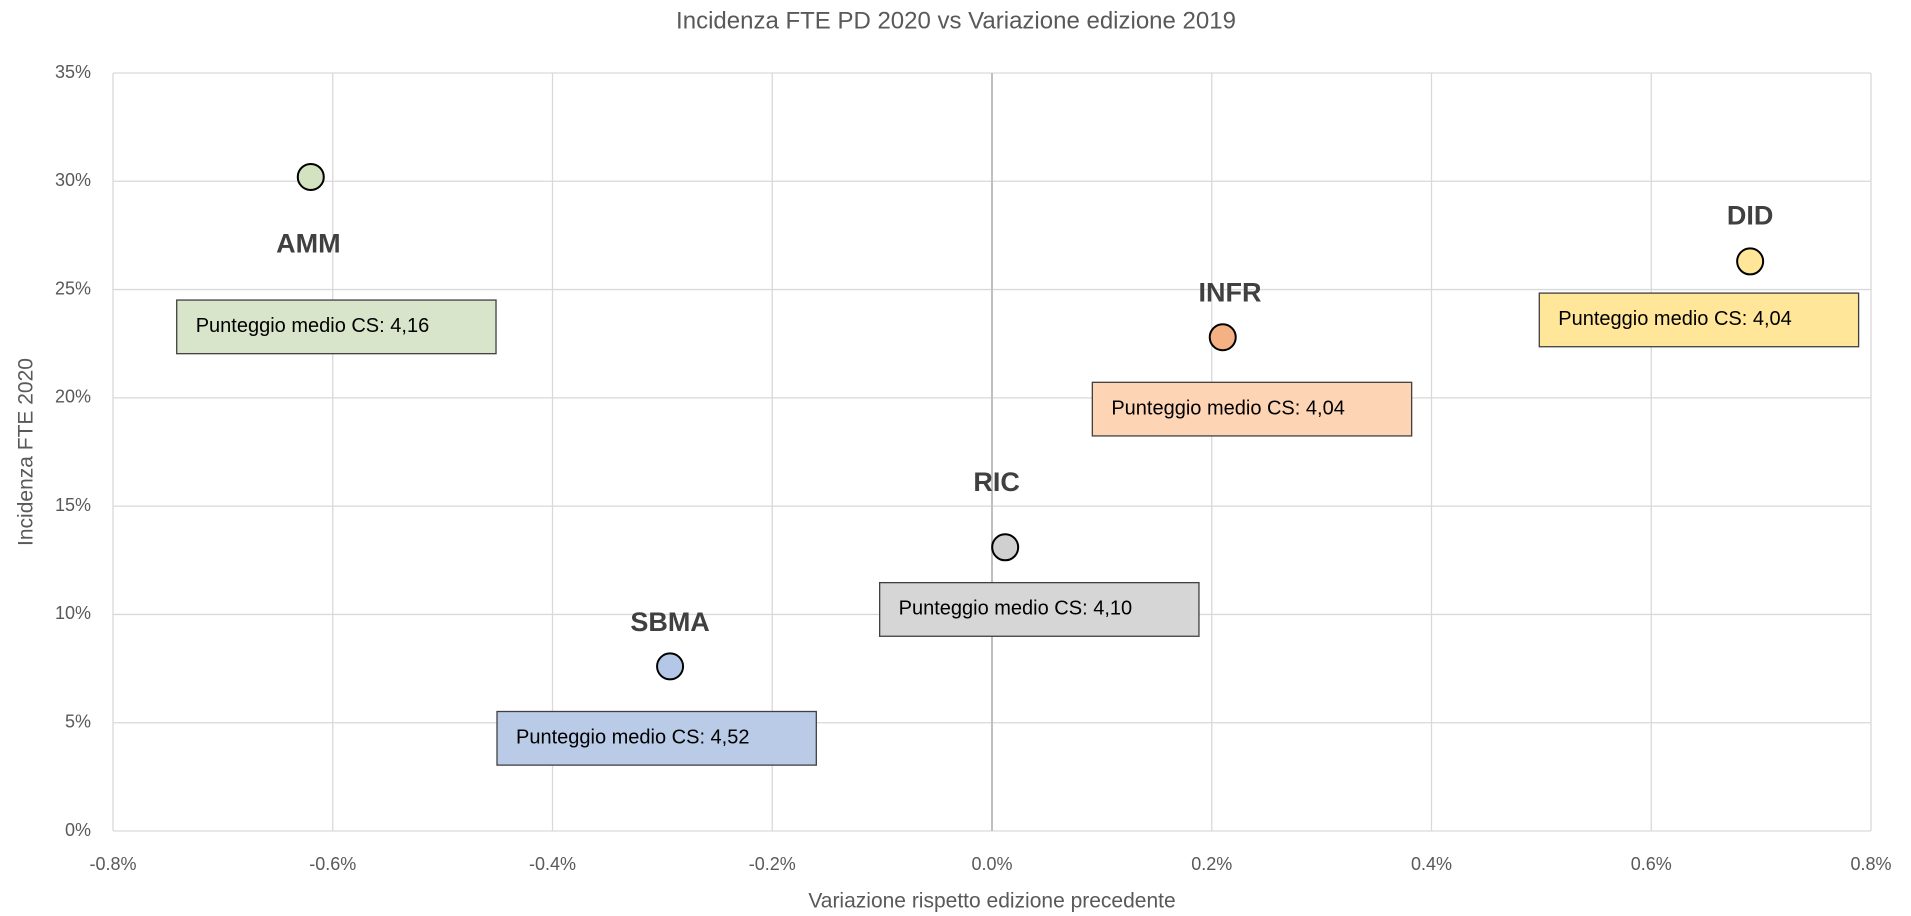 Image resolution: width=1911 pixels, height=916 pixels. I want to click on point-label: RIC, so click(996, 482).